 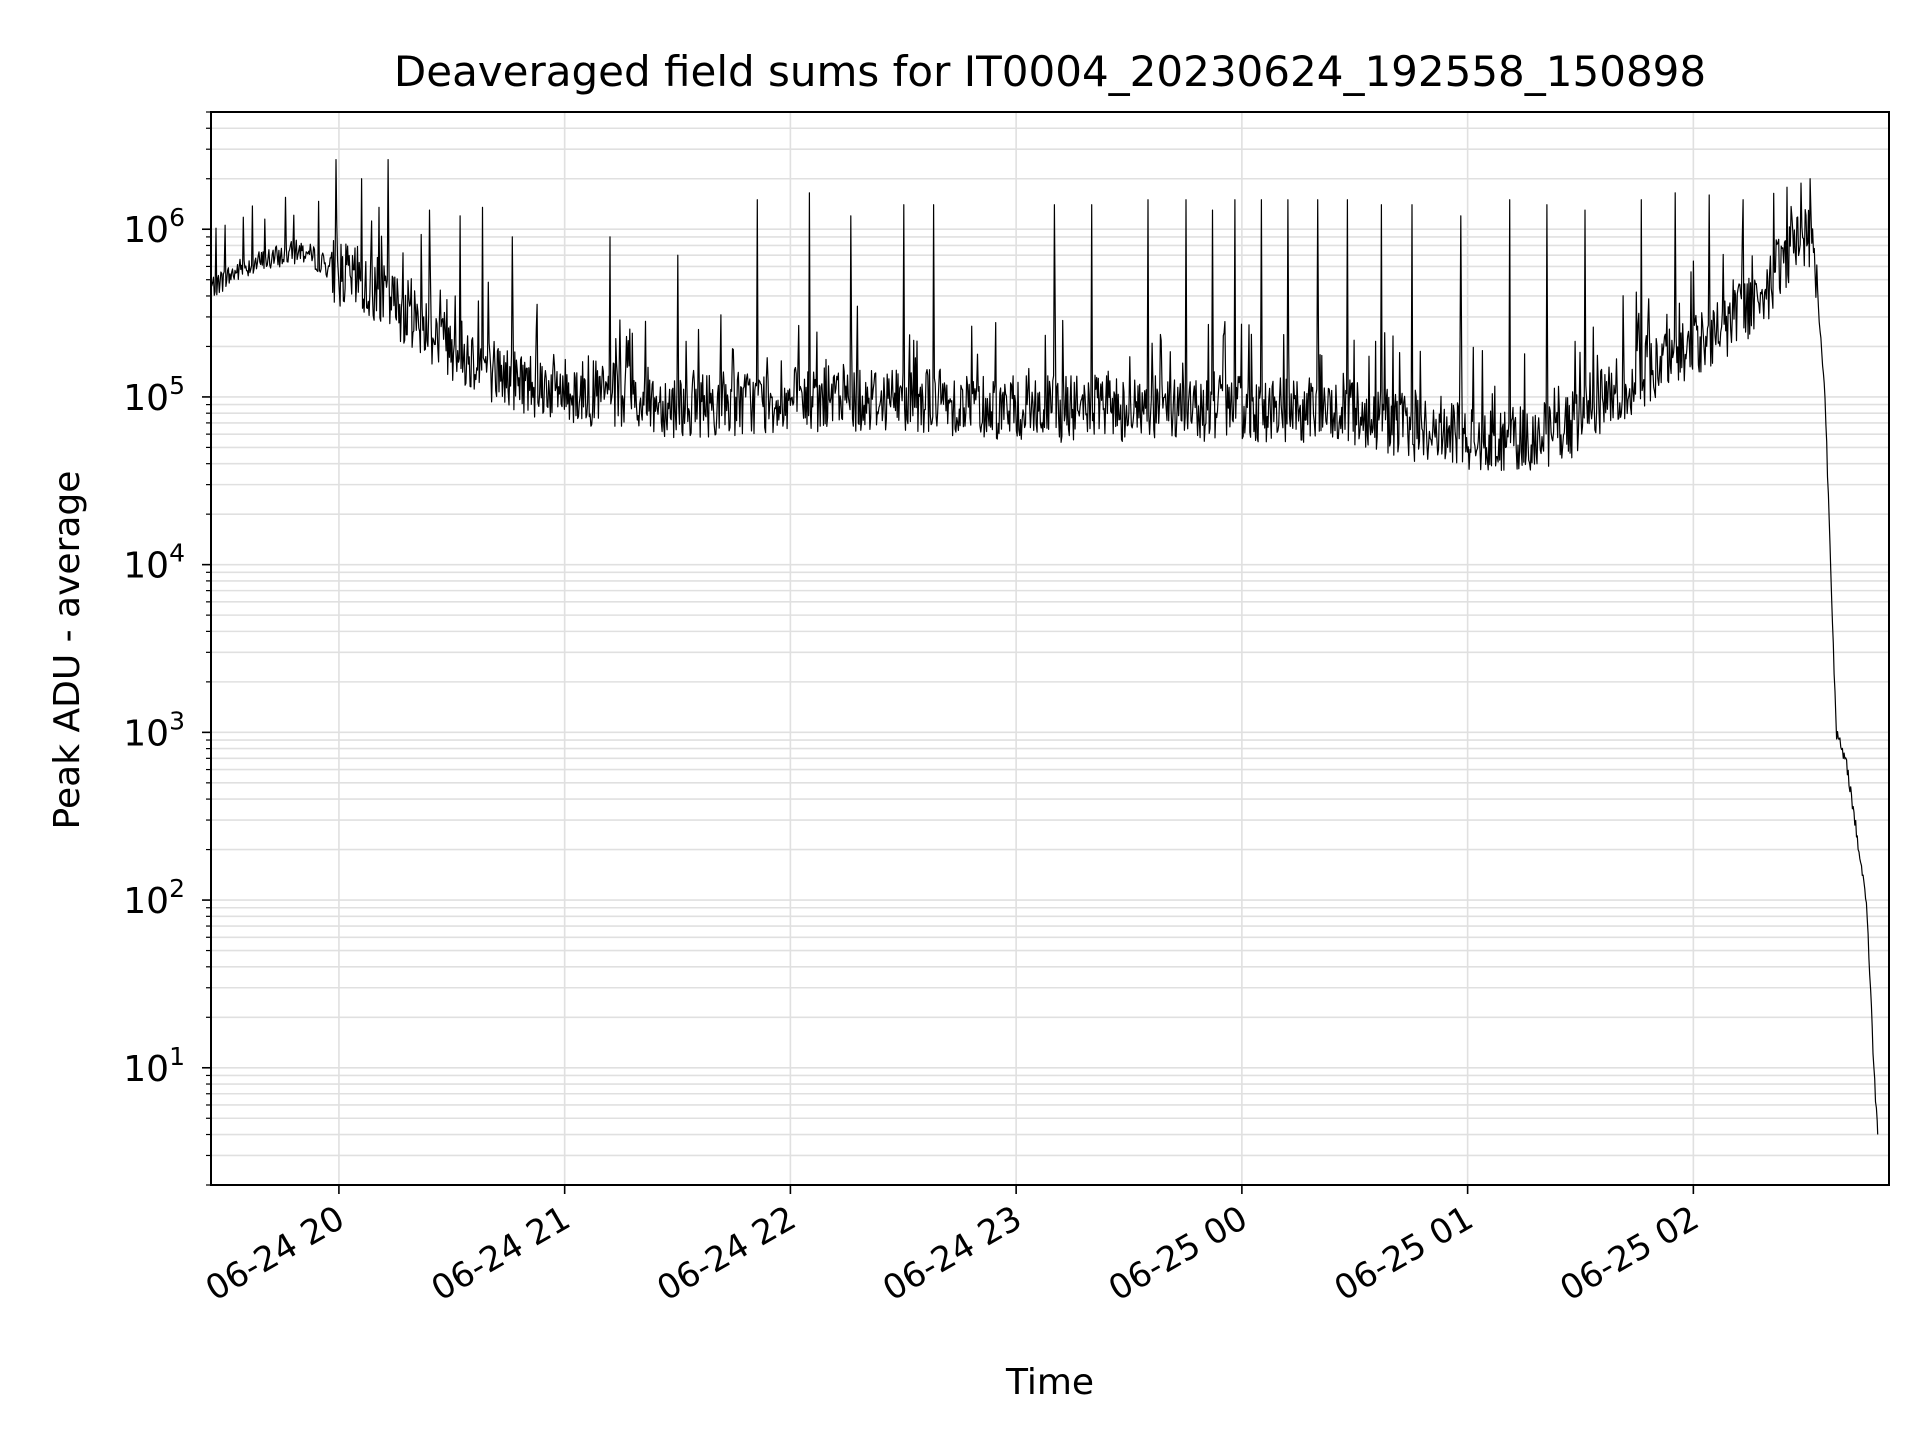 What do you see at coordinates (501, 1253) in the screenshot?
I see `x-tick-label: 06-24 21` at bounding box center [501, 1253].